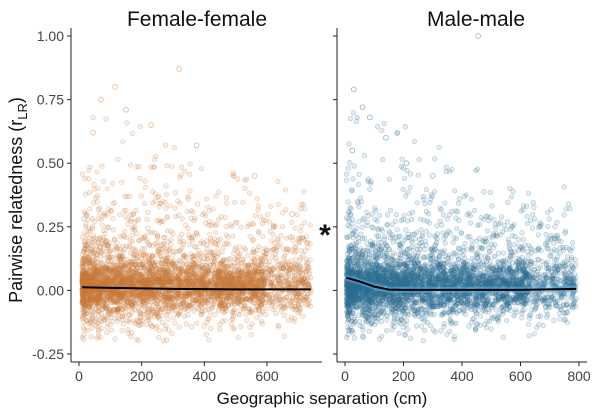 The height and width of the screenshot is (416, 597). Describe the element at coordinates (205, 376) in the screenshot. I see `x-tick-label: 400` at that location.